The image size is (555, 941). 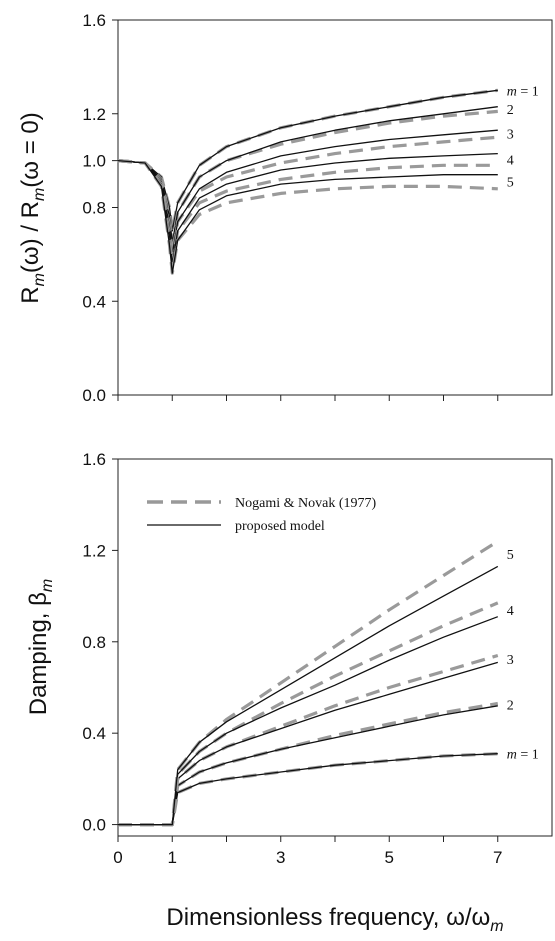 I want to click on top-ytick-label: 1.6, so click(x=94, y=20).